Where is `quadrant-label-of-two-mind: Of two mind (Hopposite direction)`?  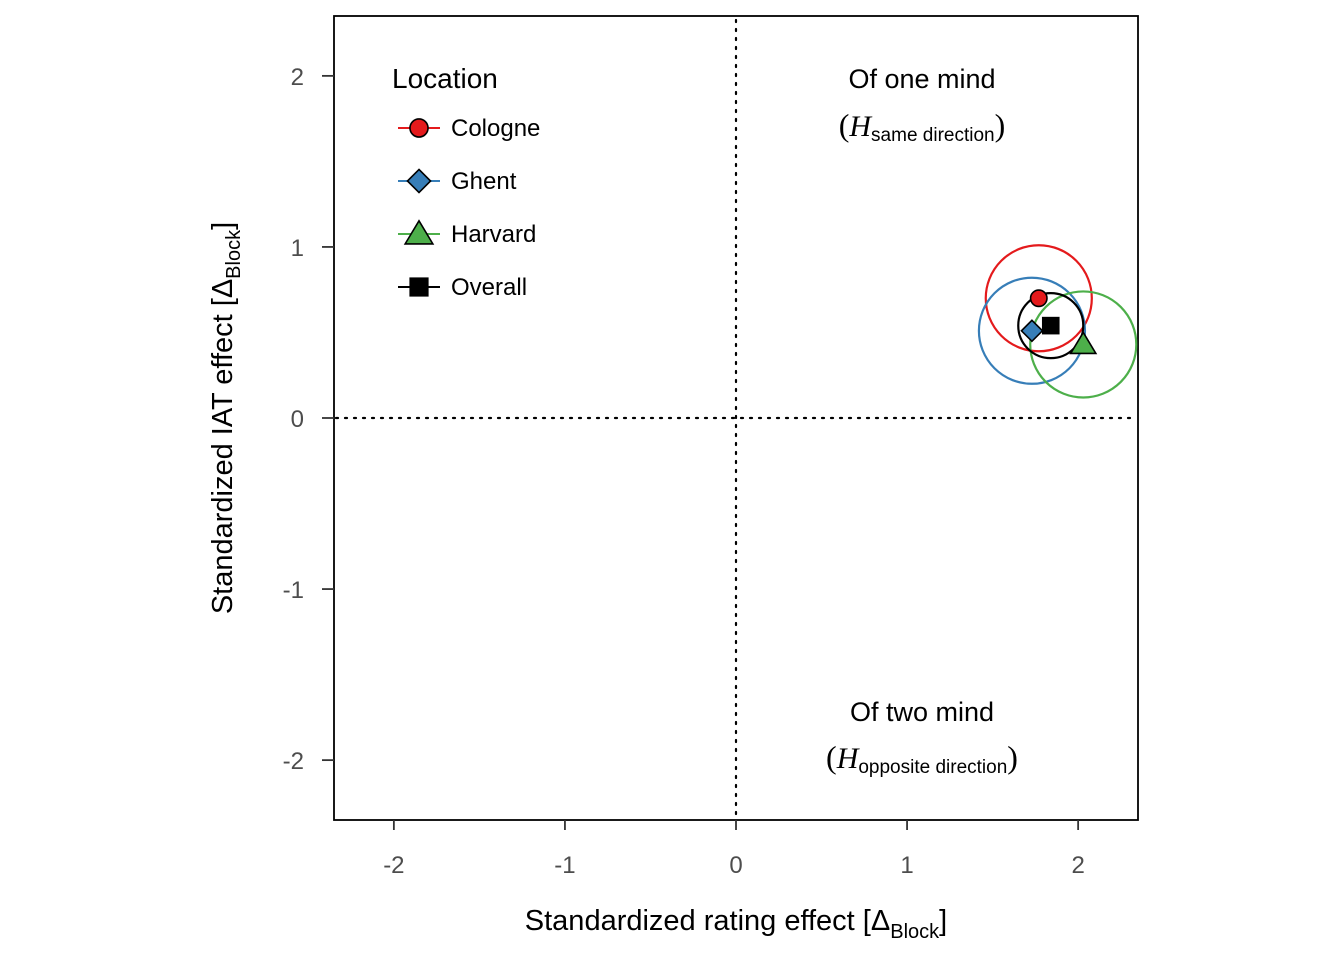 quadrant-label-of-two-mind: Of two mind (Hopposite direction) is located at coordinates (922, 737).